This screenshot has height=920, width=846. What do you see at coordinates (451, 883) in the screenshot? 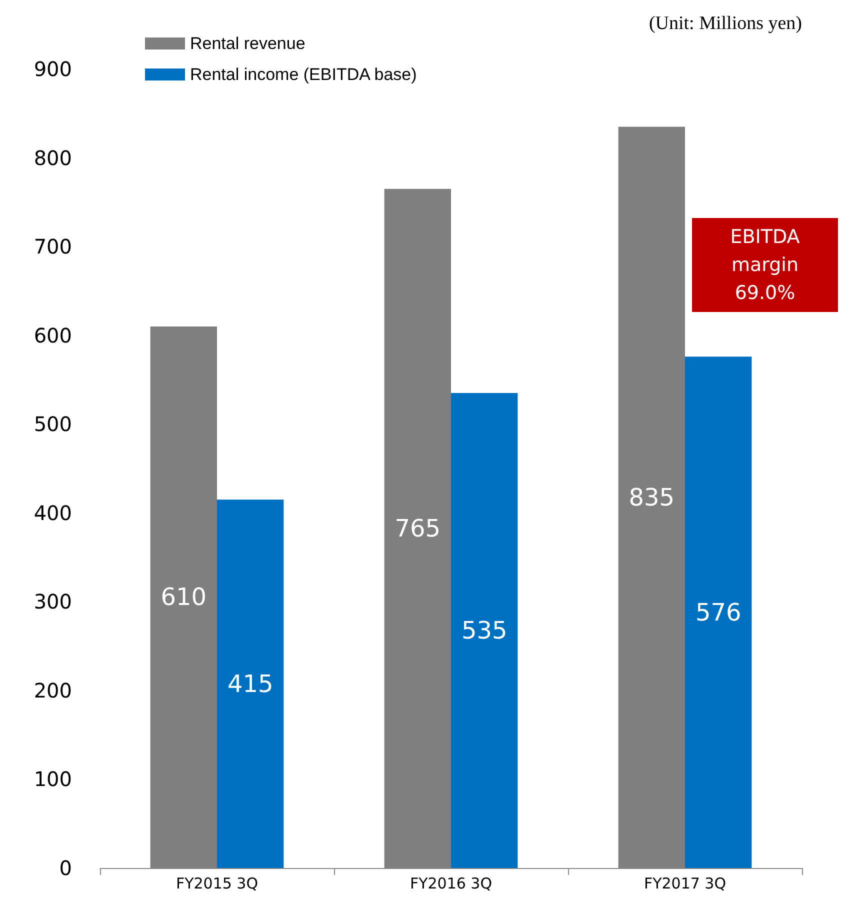
I see `x-tick-label: FY2016 3Q` at bounding box center [451, 883].